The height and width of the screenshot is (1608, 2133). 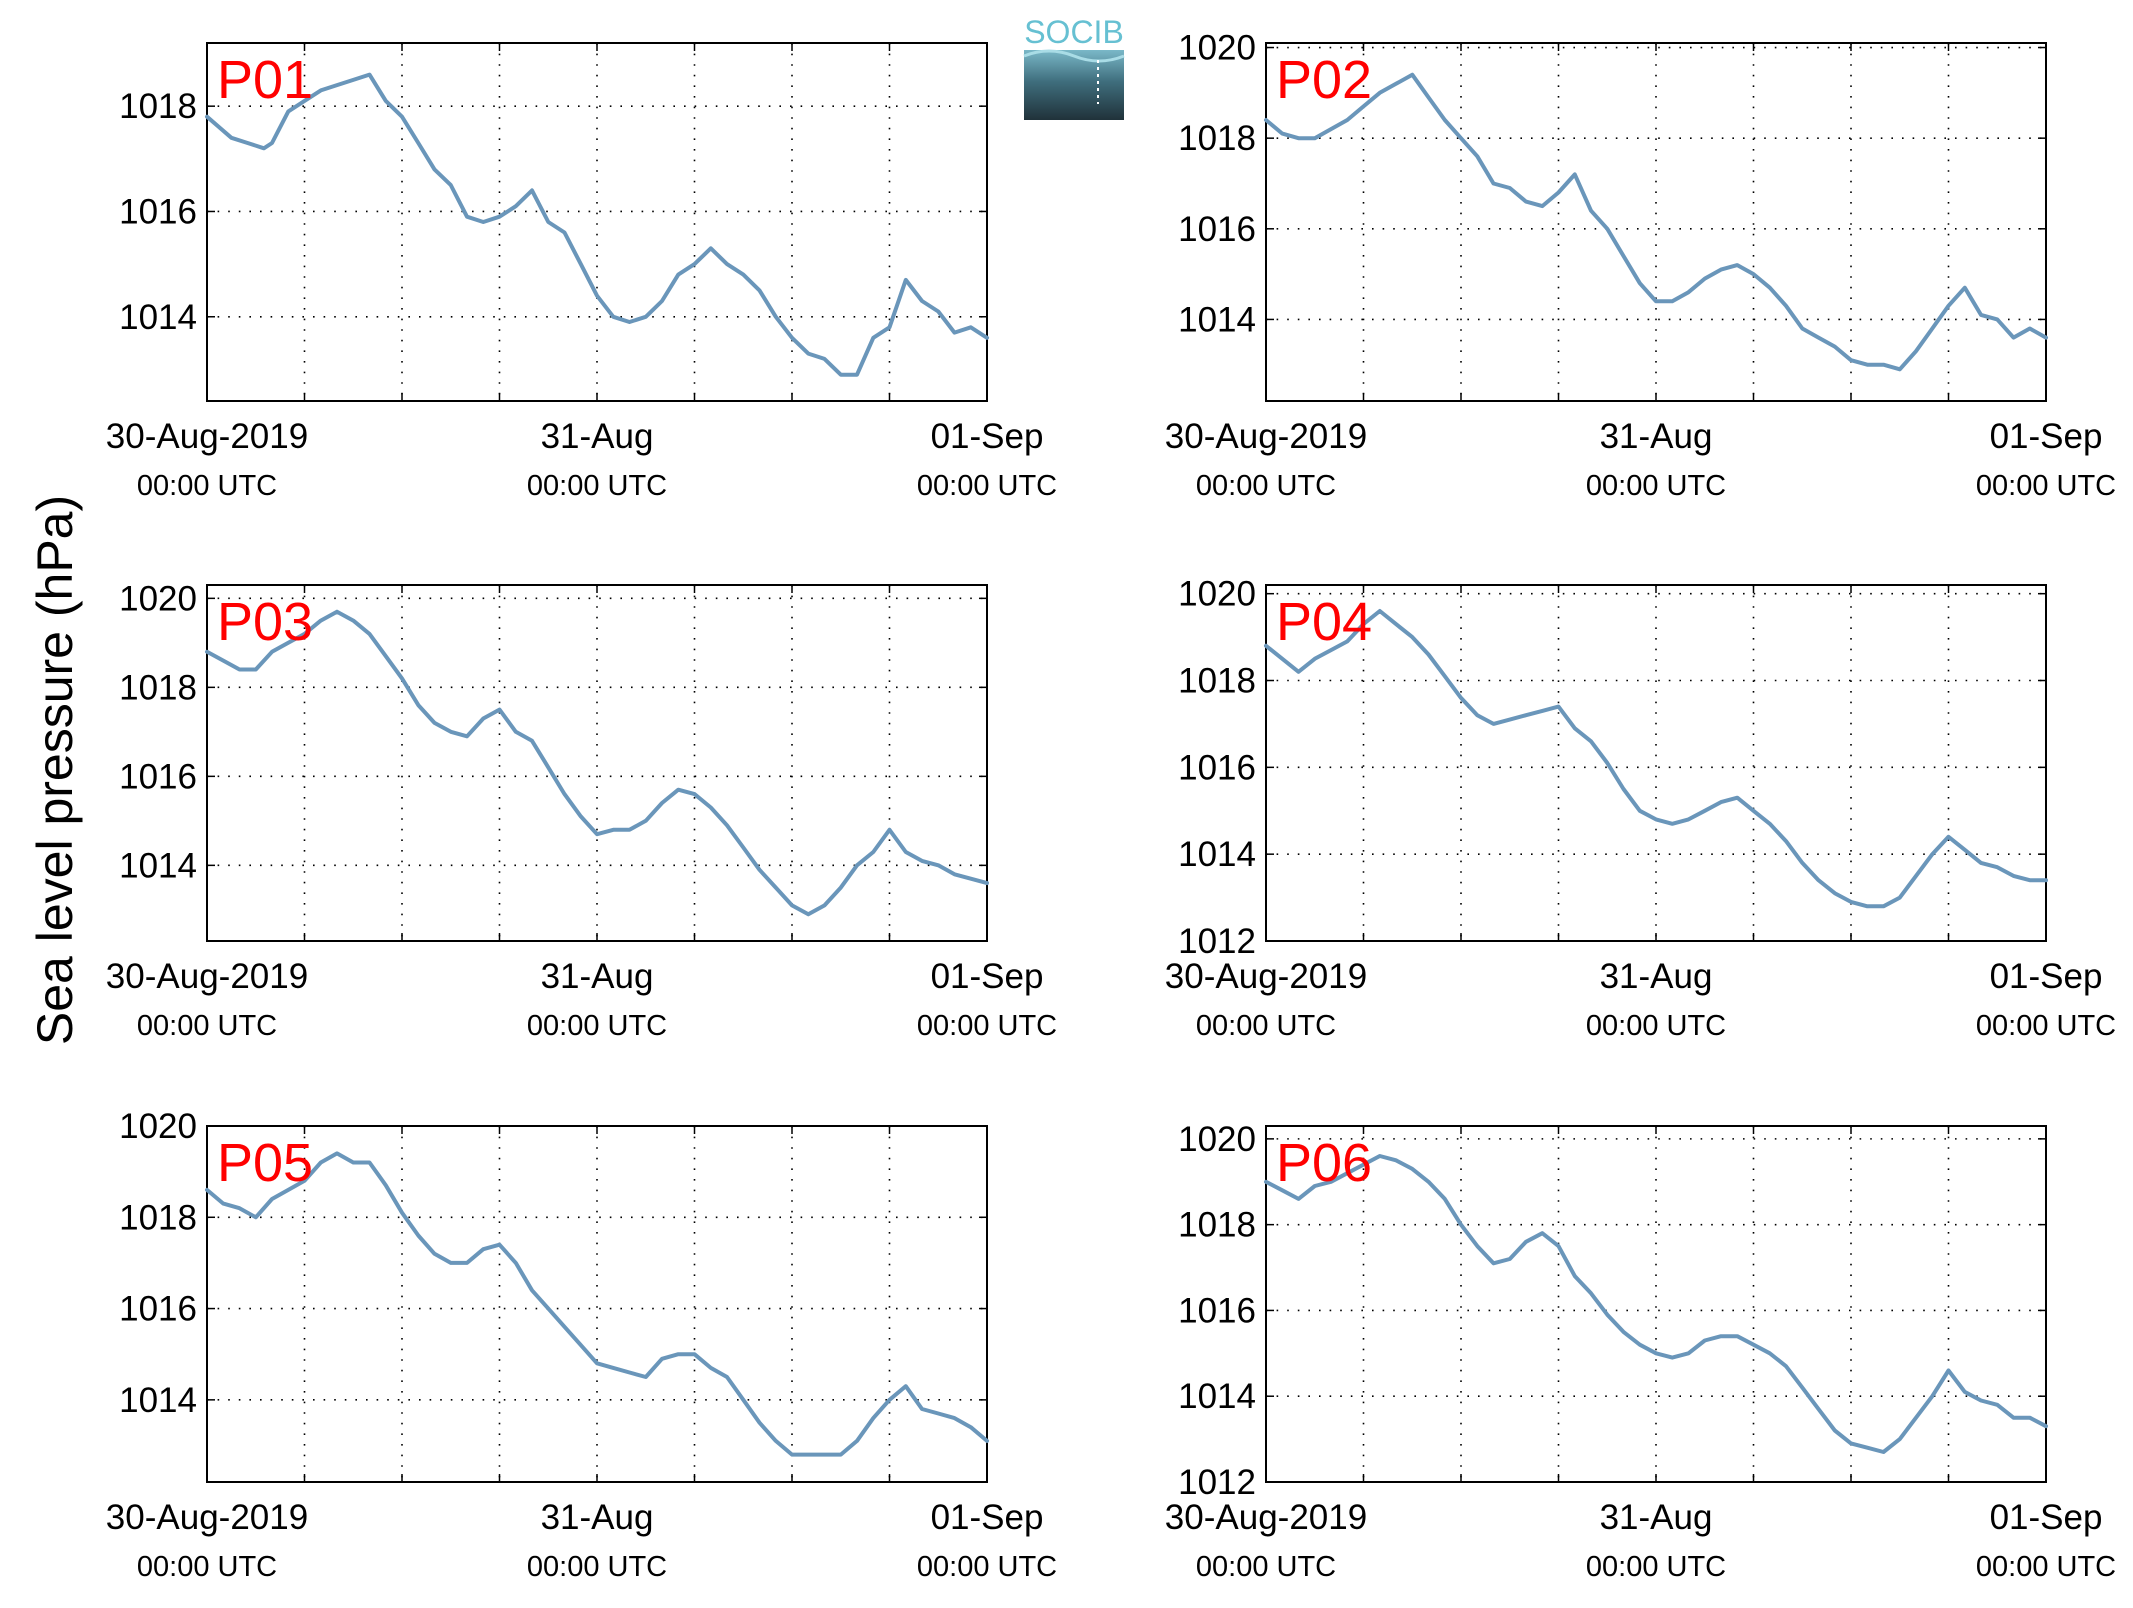 What do you see at coordinates (1656, 759) in the screenshot?
I see `series-line-p04` at bounding box center [1656, 759].